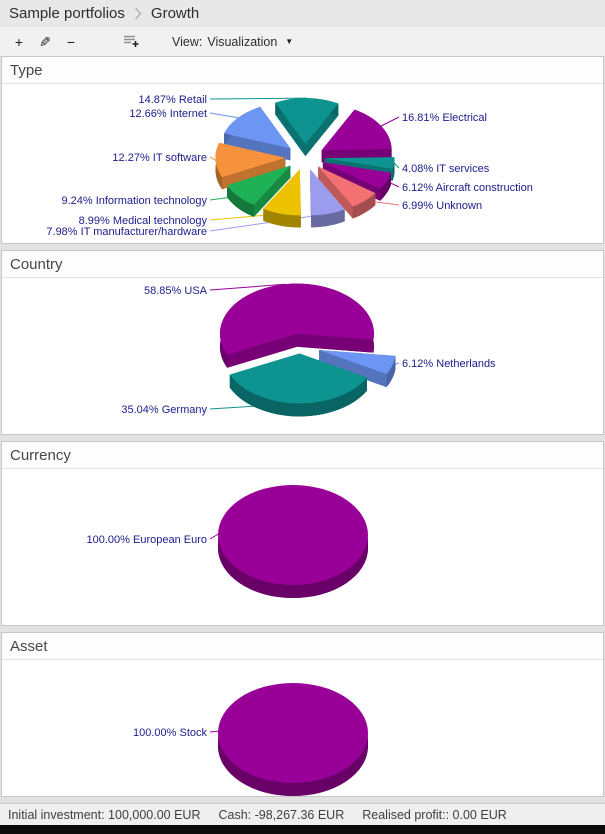  I want to click on pie-slice-unknown, so click(347, 186).